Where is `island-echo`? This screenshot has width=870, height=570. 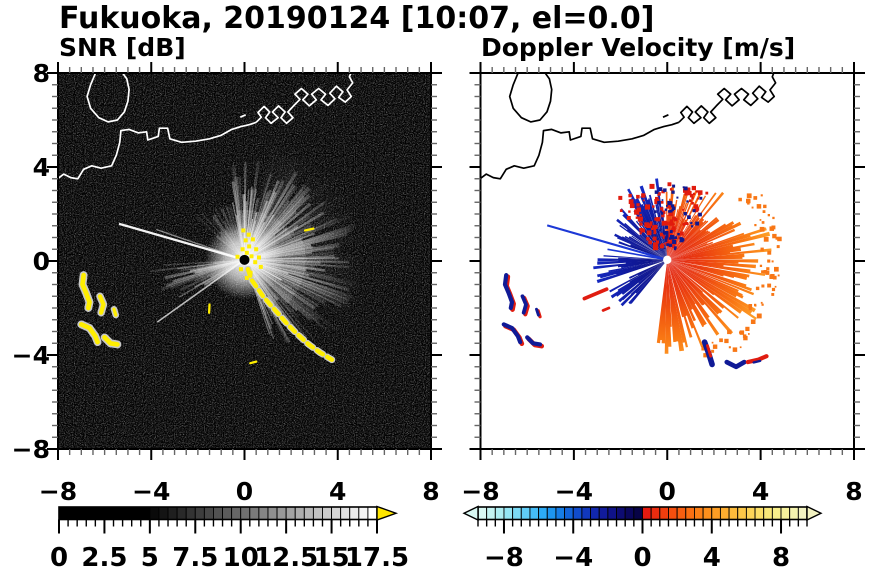
island-echo is located at coordinates (111, 341).